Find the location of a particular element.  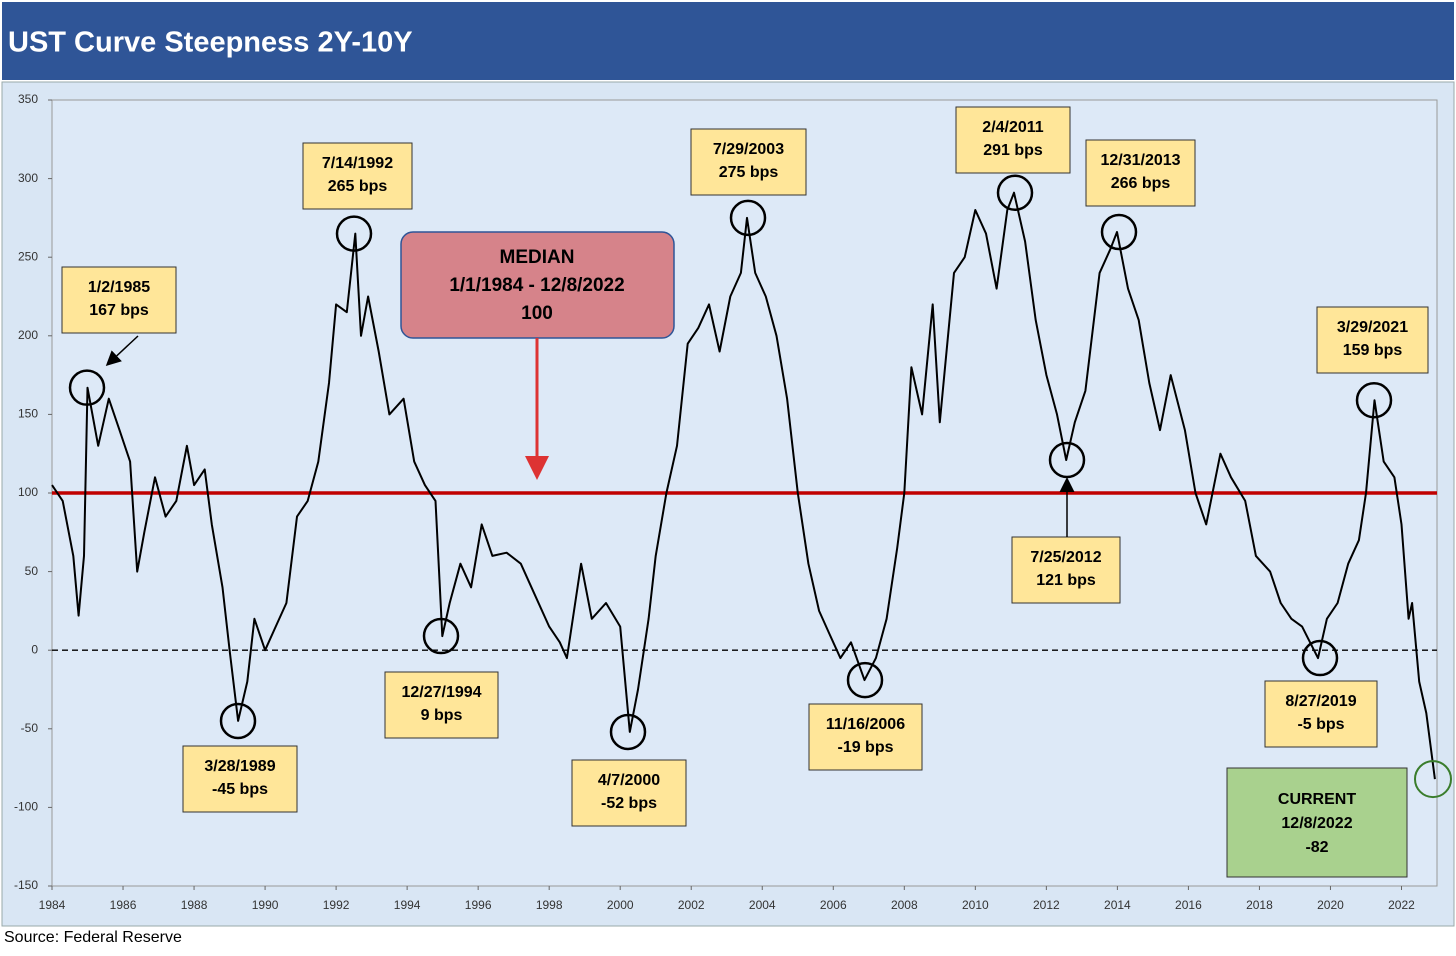

x-tick-label: 2014 is located at coordinates (1117, 905).